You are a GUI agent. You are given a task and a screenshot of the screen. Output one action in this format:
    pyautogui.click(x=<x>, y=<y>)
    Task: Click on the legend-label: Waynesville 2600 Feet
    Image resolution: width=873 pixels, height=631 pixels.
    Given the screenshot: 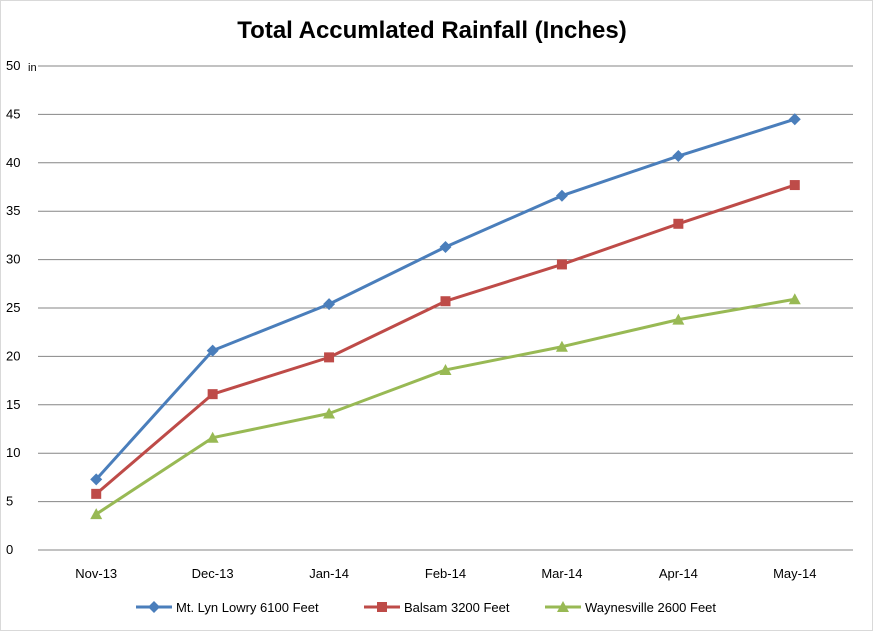 What is the action you would take?
    pyautogui.click(x=650, y=607)
    